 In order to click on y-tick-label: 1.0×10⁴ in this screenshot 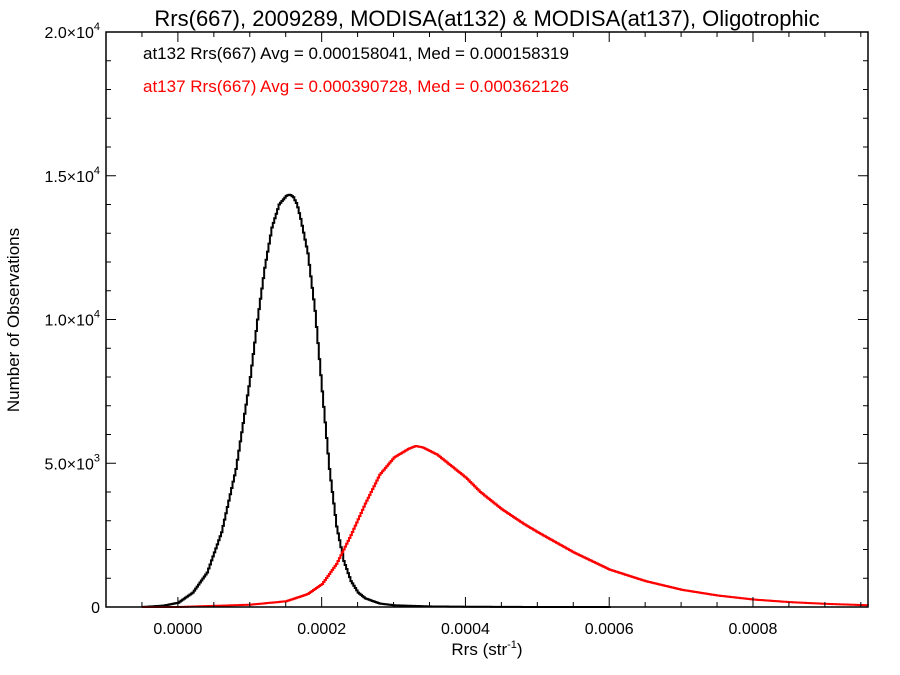, I will do `click(72, 319)`.